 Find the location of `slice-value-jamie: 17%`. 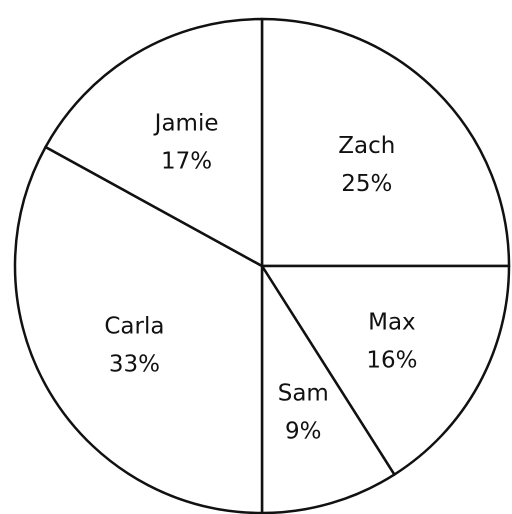

slice-value-jamie: 17% is located at coordinates (186, 161).